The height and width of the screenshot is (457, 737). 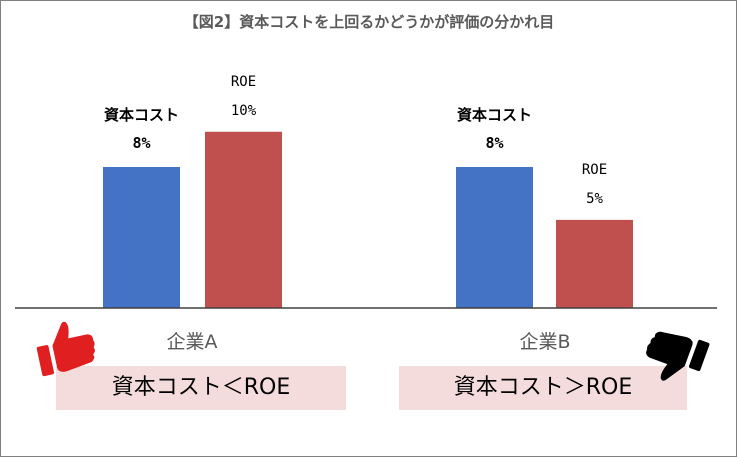 I want to click on chart-title: 【図2】資本コストを上回るかどうかが評価の分かれ目, so click(x=369, y=22).